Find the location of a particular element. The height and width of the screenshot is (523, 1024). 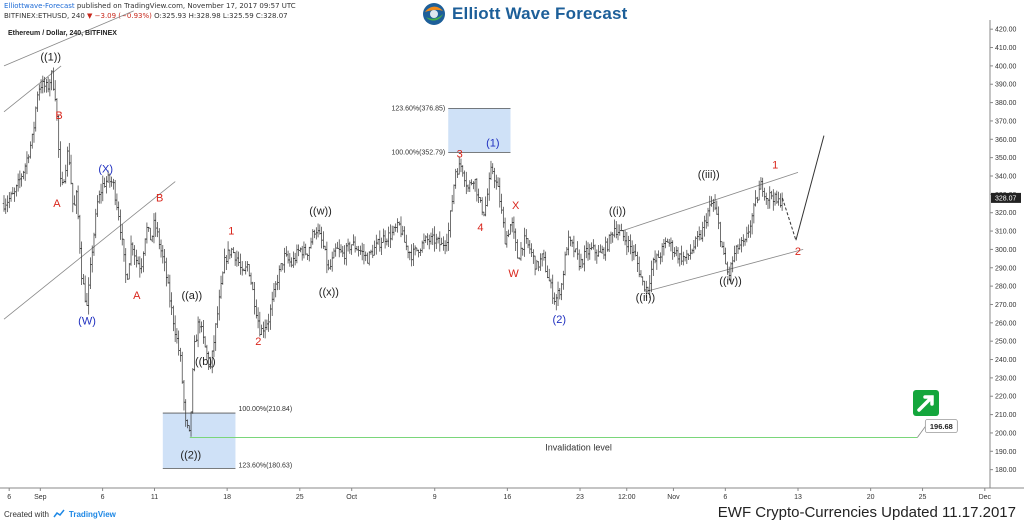

y-tick-label: 230.00 is located at coordinates (1006, 378).